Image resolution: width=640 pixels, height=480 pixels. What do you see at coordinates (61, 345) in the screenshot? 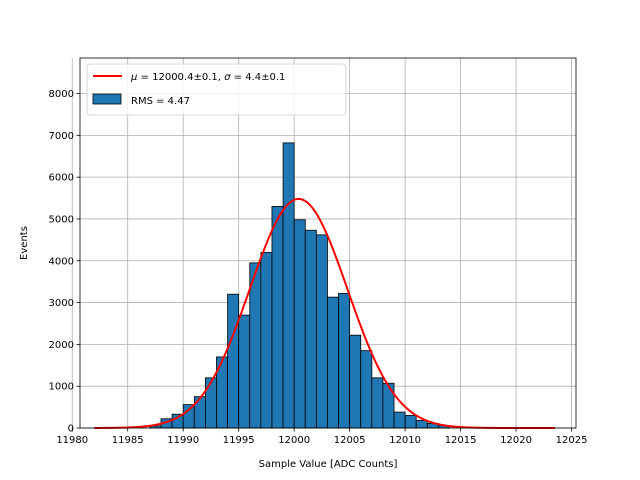
I see `y-tick-label: 2000` at bounding box center [61, 345].